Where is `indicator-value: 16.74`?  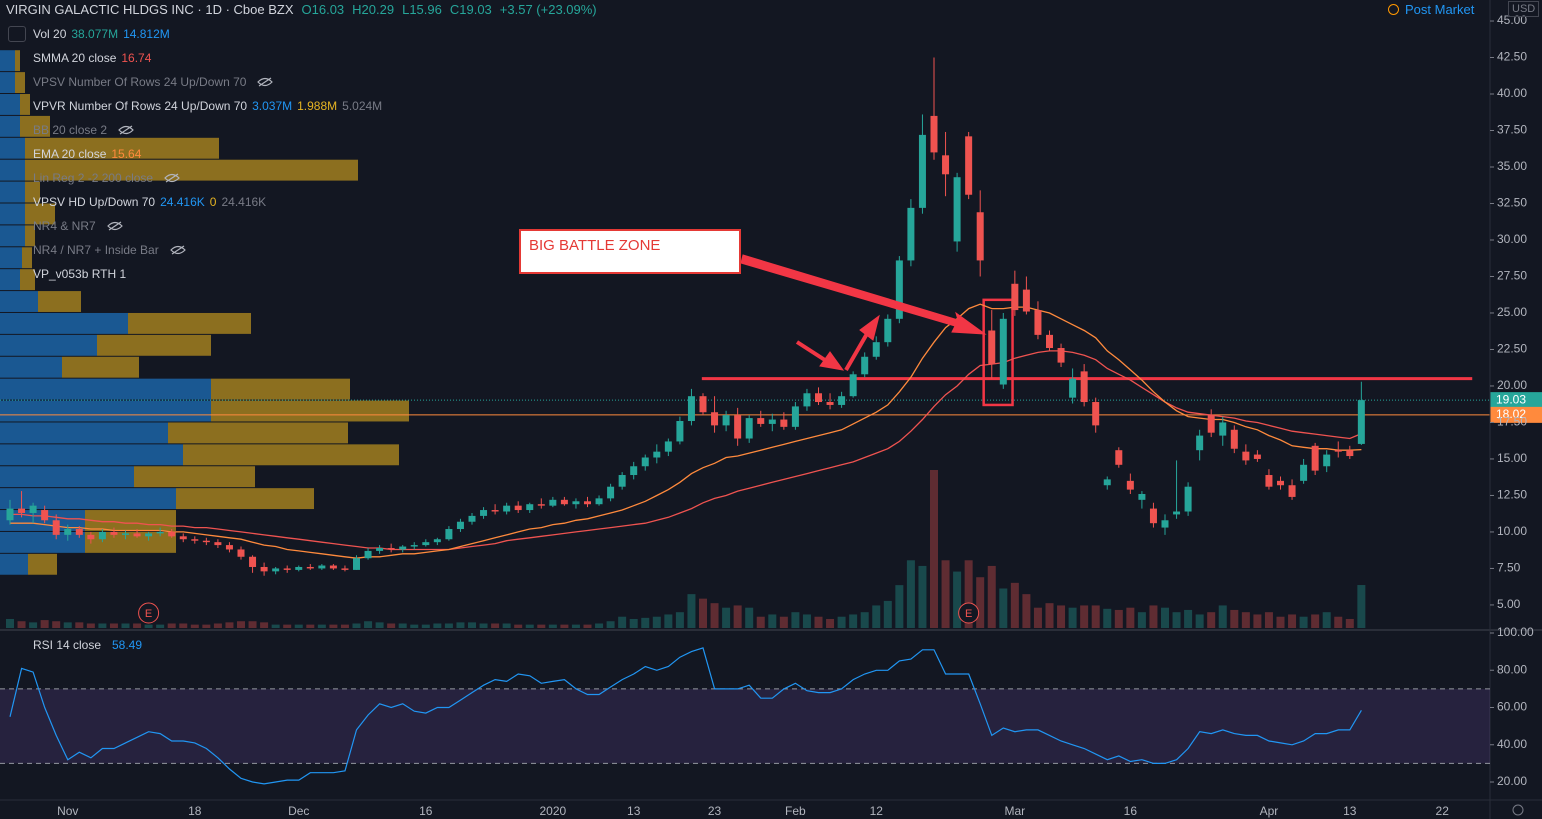
indicator-value: 16.74 is located at coordinates (136, 58).